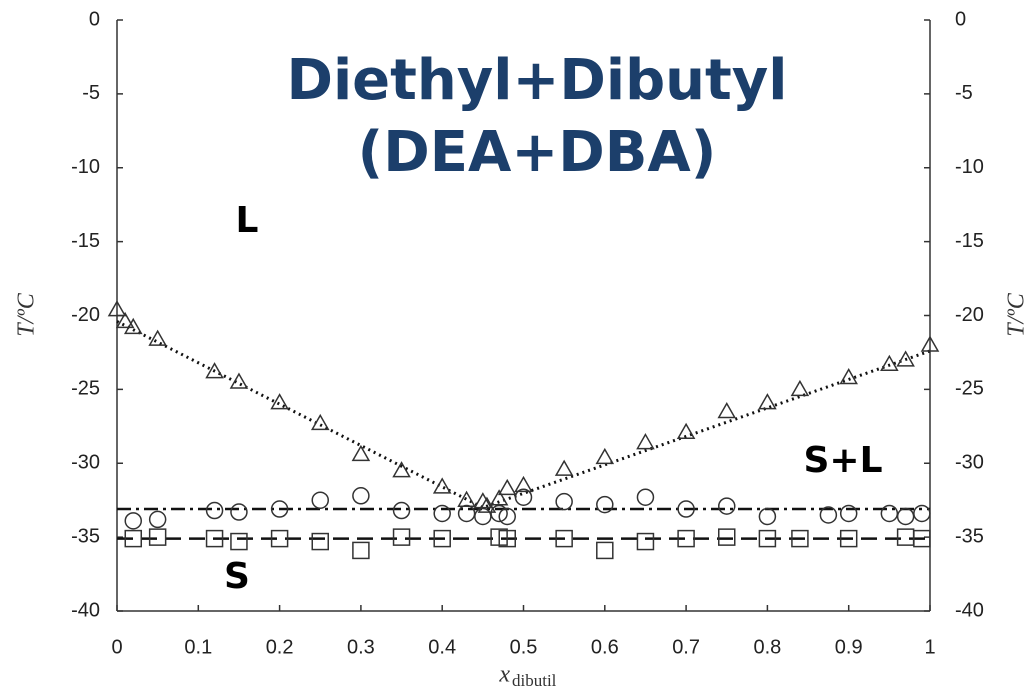  Describe the element at coordinates (537, 152) in the screenshot. I see `chart-title: (DEA+DBA)` at that location.